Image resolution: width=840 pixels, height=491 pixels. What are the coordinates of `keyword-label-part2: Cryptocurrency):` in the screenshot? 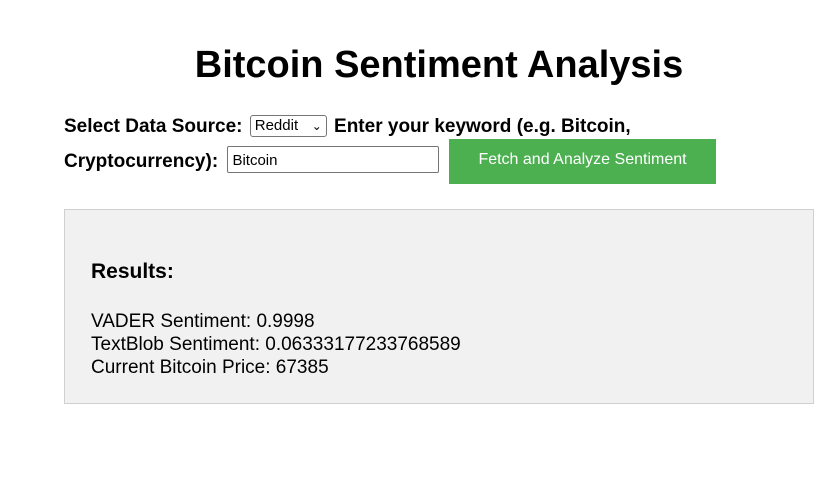 It's located at (141, 161).